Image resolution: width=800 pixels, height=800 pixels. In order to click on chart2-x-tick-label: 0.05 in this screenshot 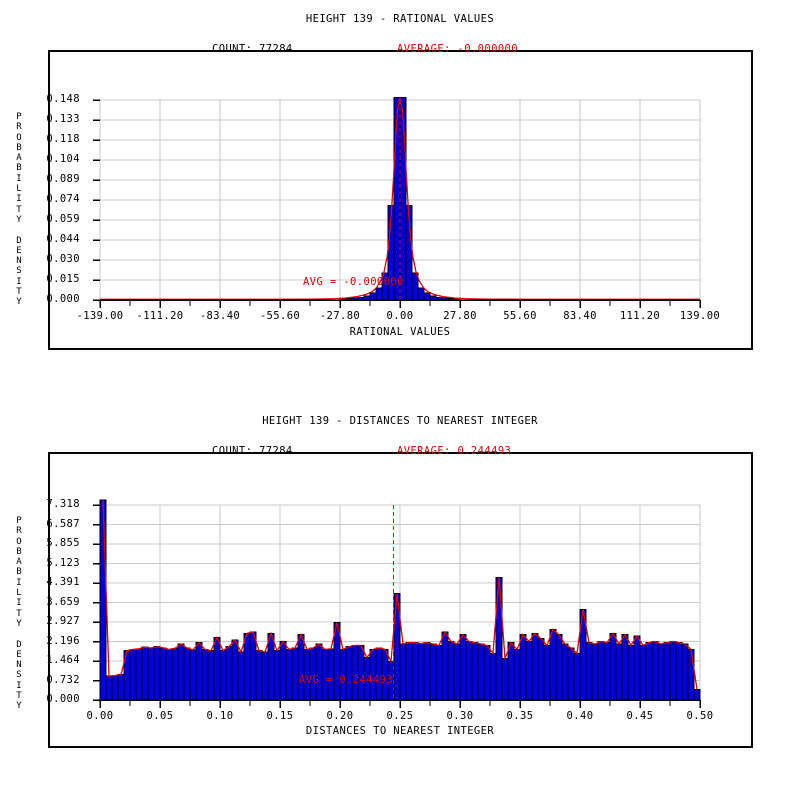, I will do `click(160, 716)`.